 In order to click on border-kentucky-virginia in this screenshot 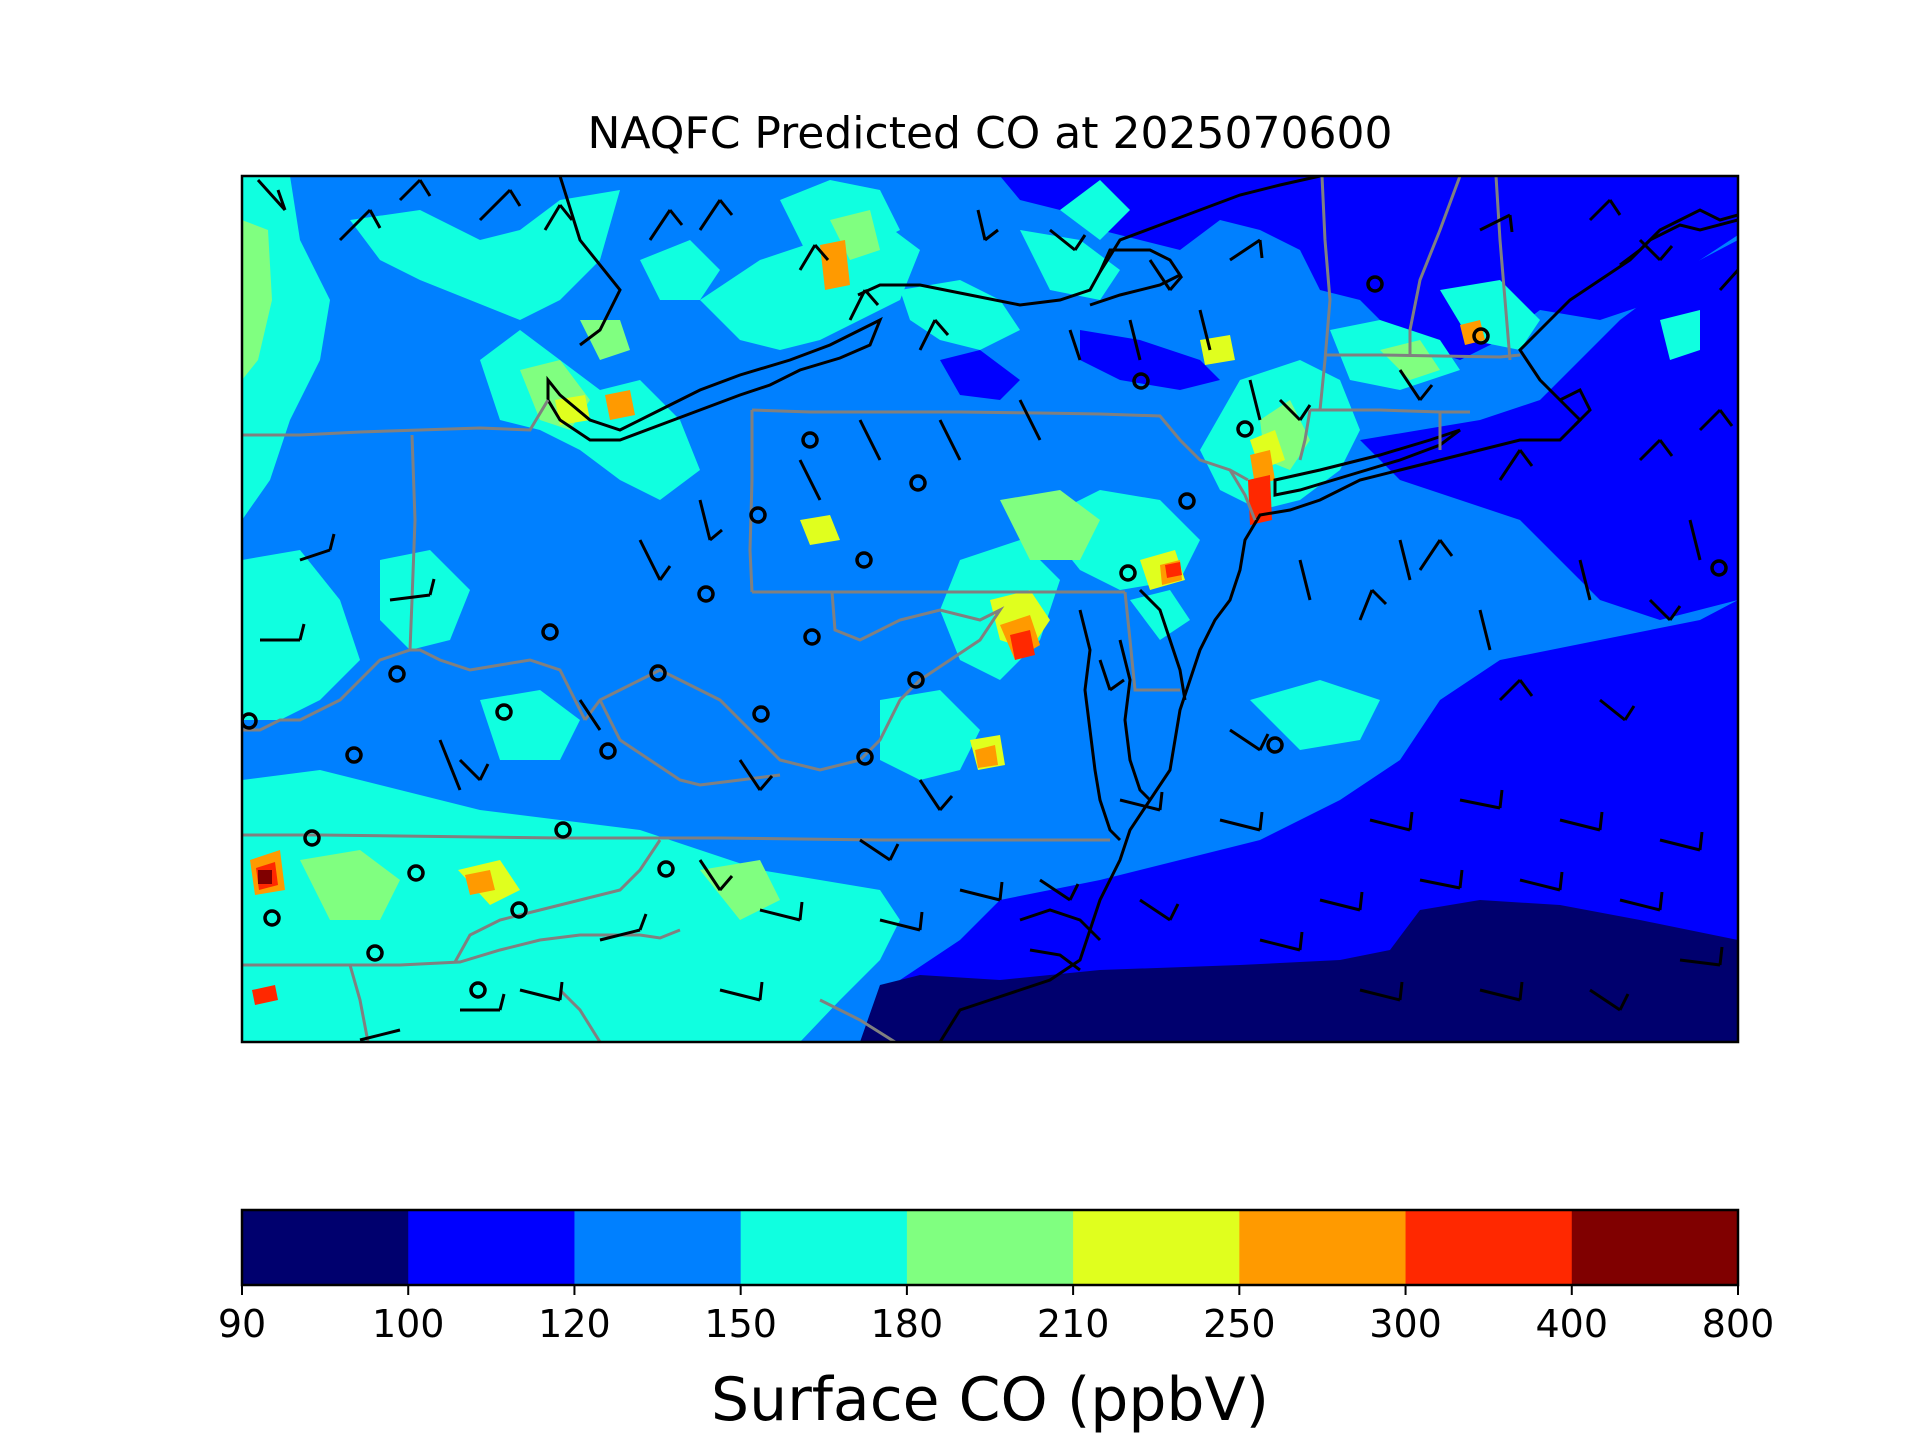, I will do `click(689, 743)`.